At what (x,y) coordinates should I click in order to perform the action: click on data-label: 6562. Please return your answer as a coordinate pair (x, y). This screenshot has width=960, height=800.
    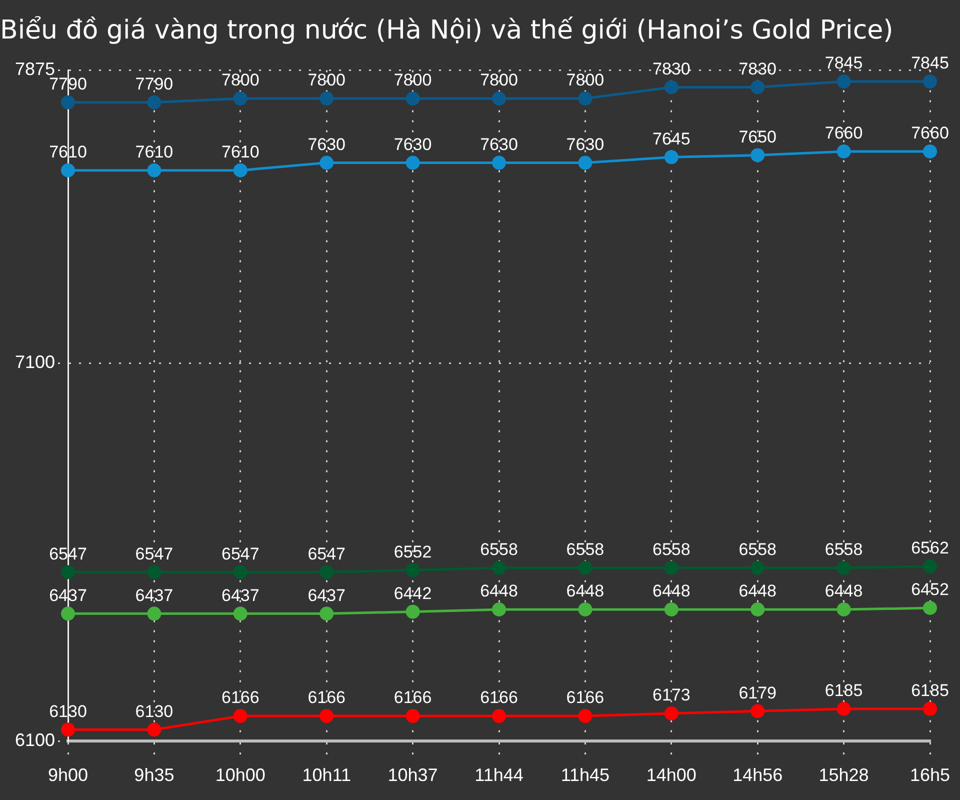
    Looking at the image, I should click on (930, 548).